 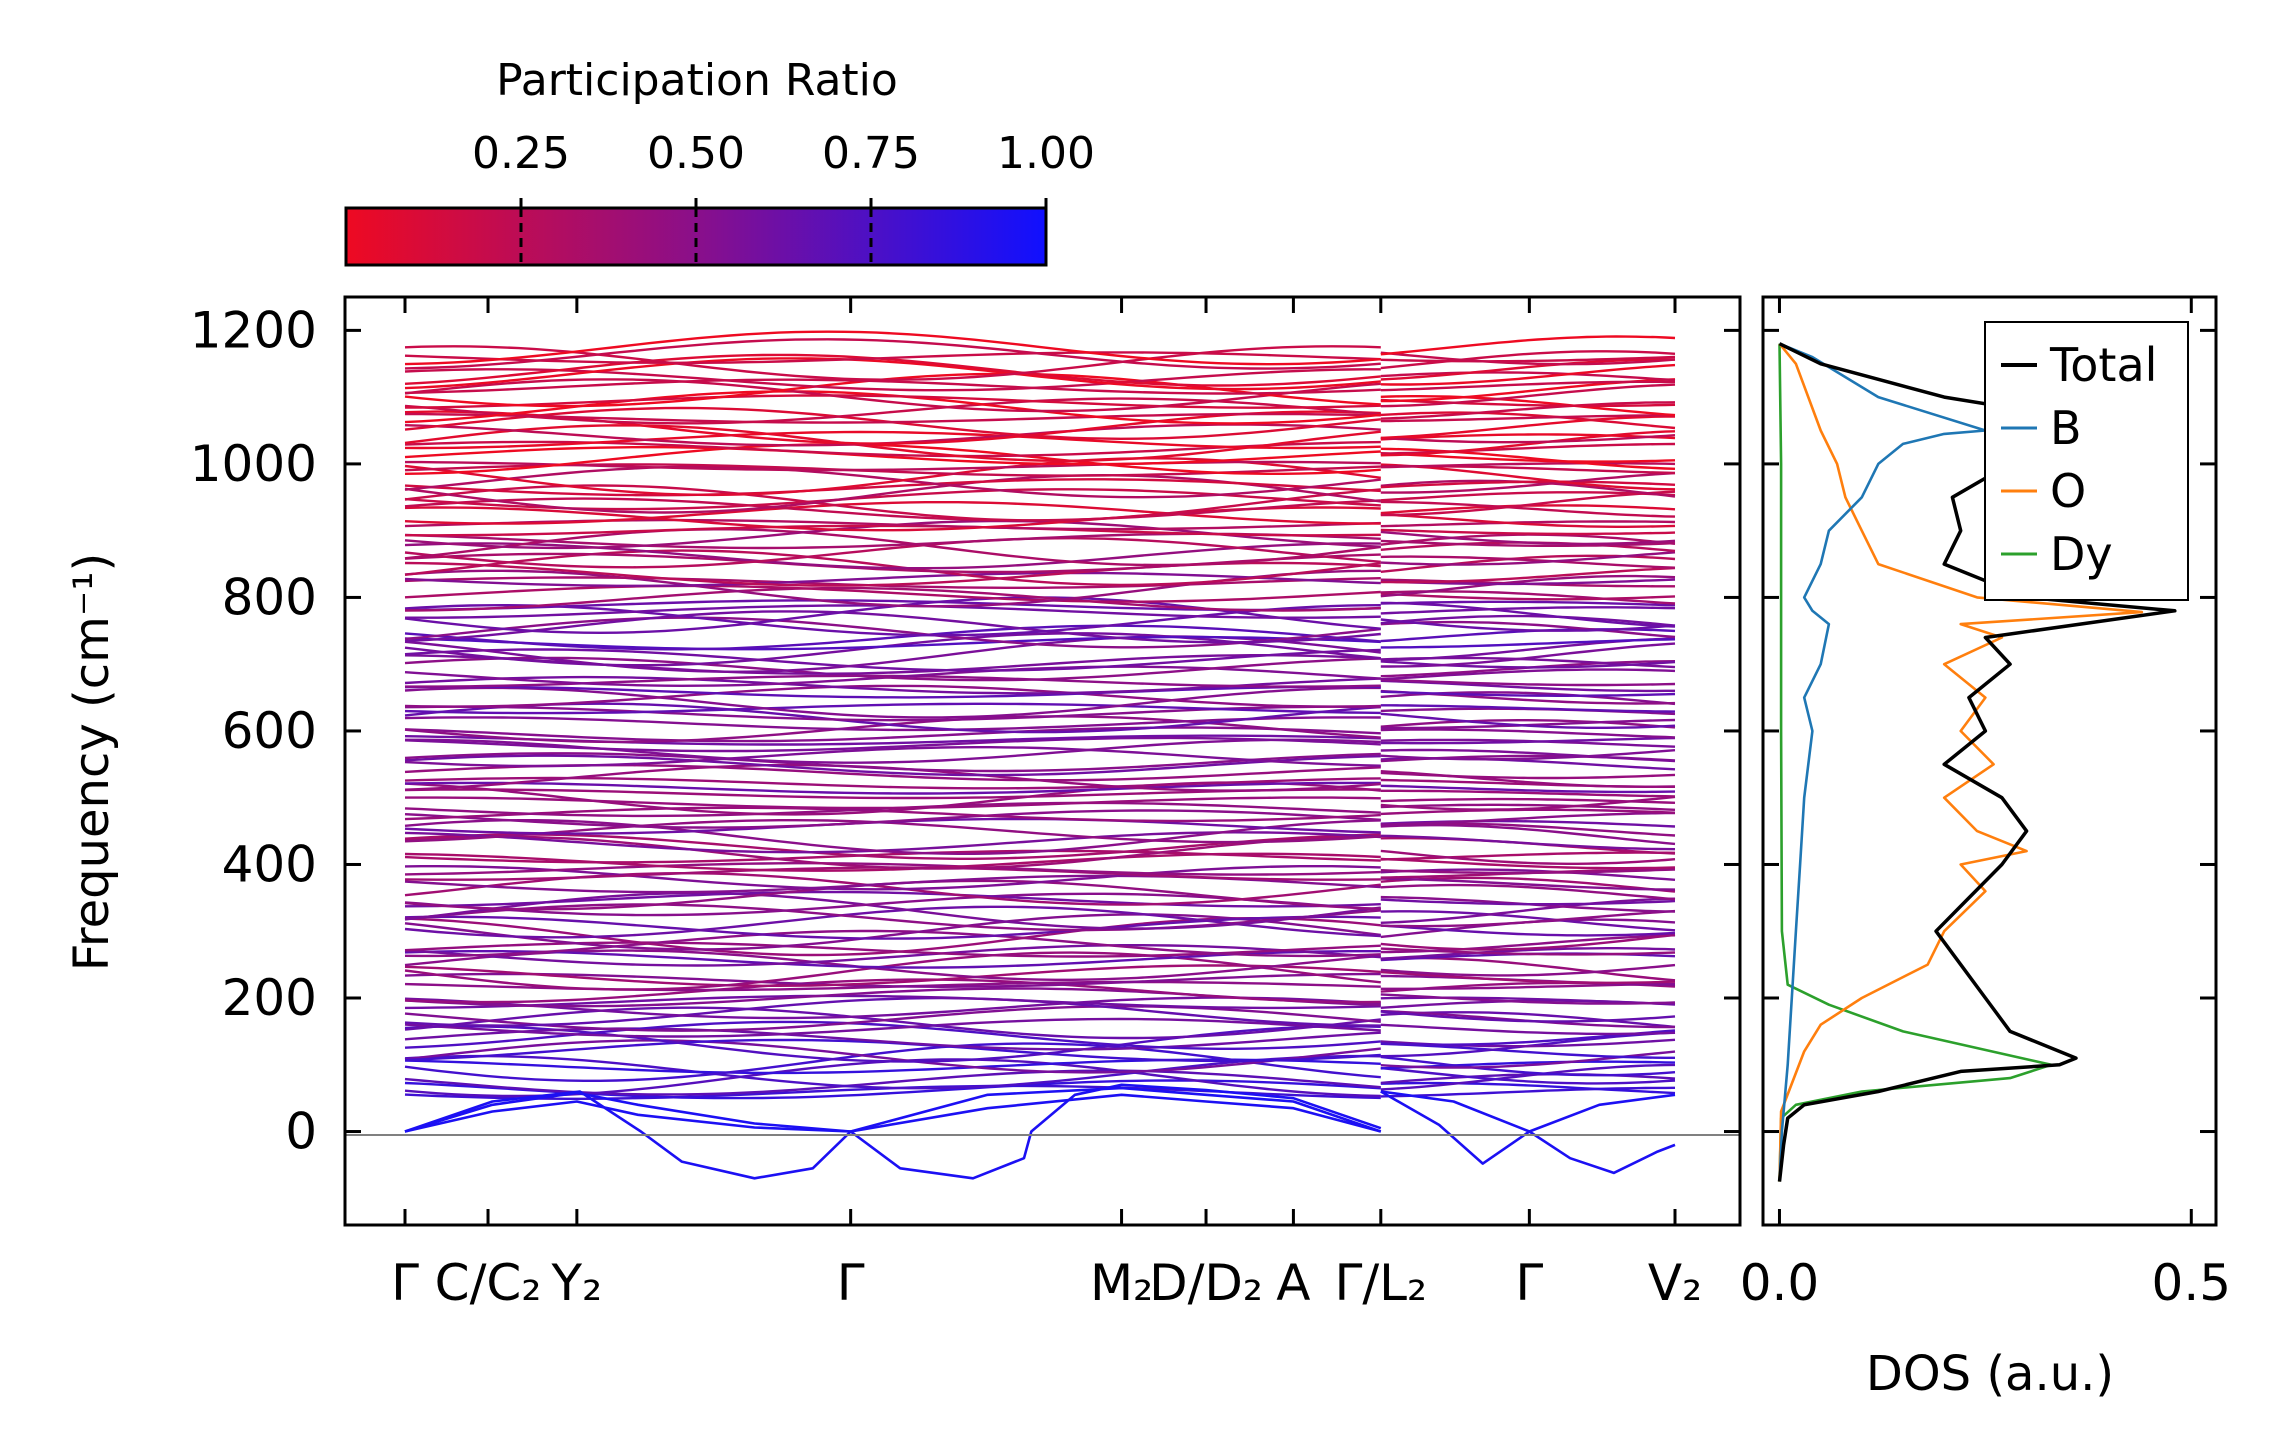 I want to click on dos-x-tick-label: 0.5, so click(x=2192, y=1283).